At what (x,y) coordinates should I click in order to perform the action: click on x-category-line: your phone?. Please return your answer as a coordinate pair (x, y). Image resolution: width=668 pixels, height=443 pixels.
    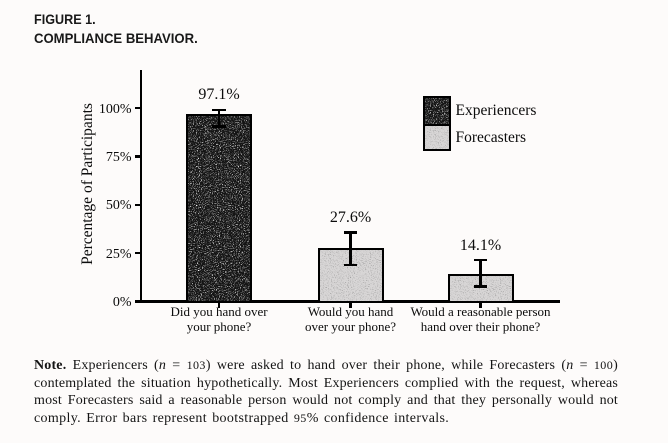
    Looking at the image, I should click on (219, 326).